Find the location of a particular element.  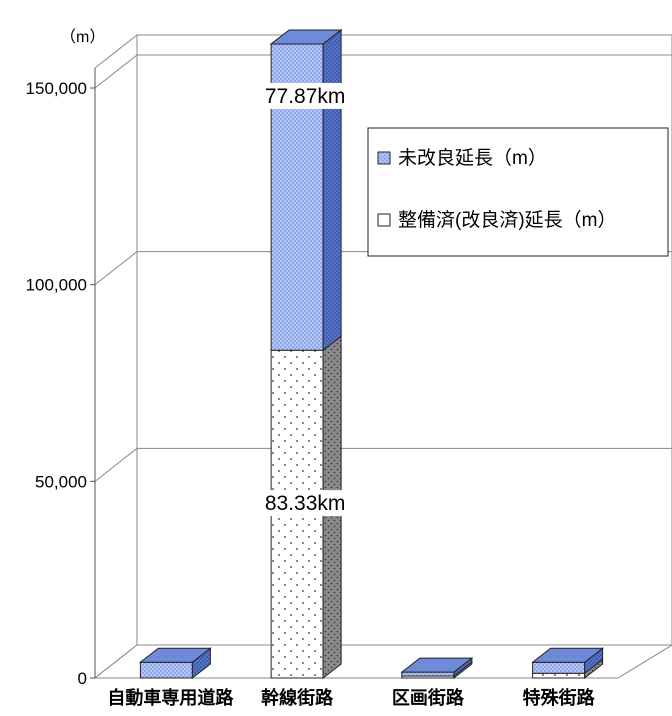

legend-box is located at coordinates (518, 192).